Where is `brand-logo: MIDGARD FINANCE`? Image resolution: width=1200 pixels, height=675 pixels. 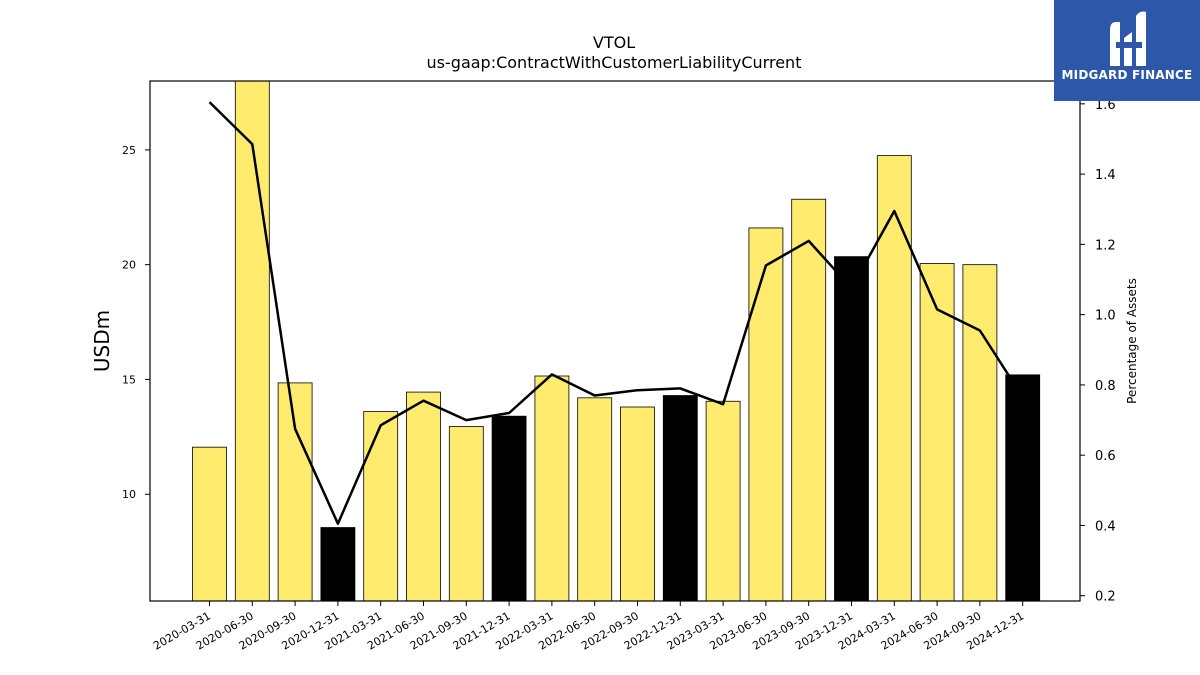 brand-logo: MIDGARD FINANCE is located at coordinates (1127, 50).